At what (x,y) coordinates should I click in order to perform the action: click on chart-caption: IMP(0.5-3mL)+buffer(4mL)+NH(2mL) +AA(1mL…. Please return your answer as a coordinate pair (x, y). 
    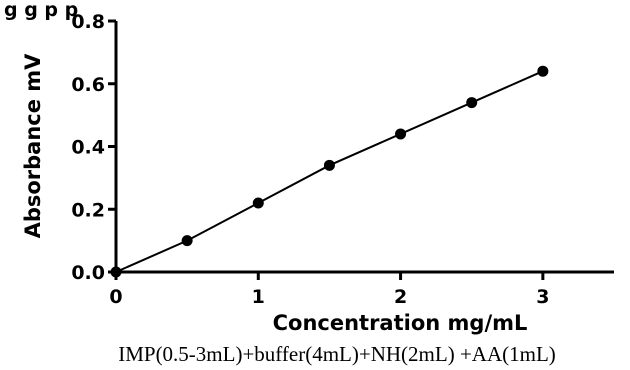
    Looking at the image, I should click on (337, 354).